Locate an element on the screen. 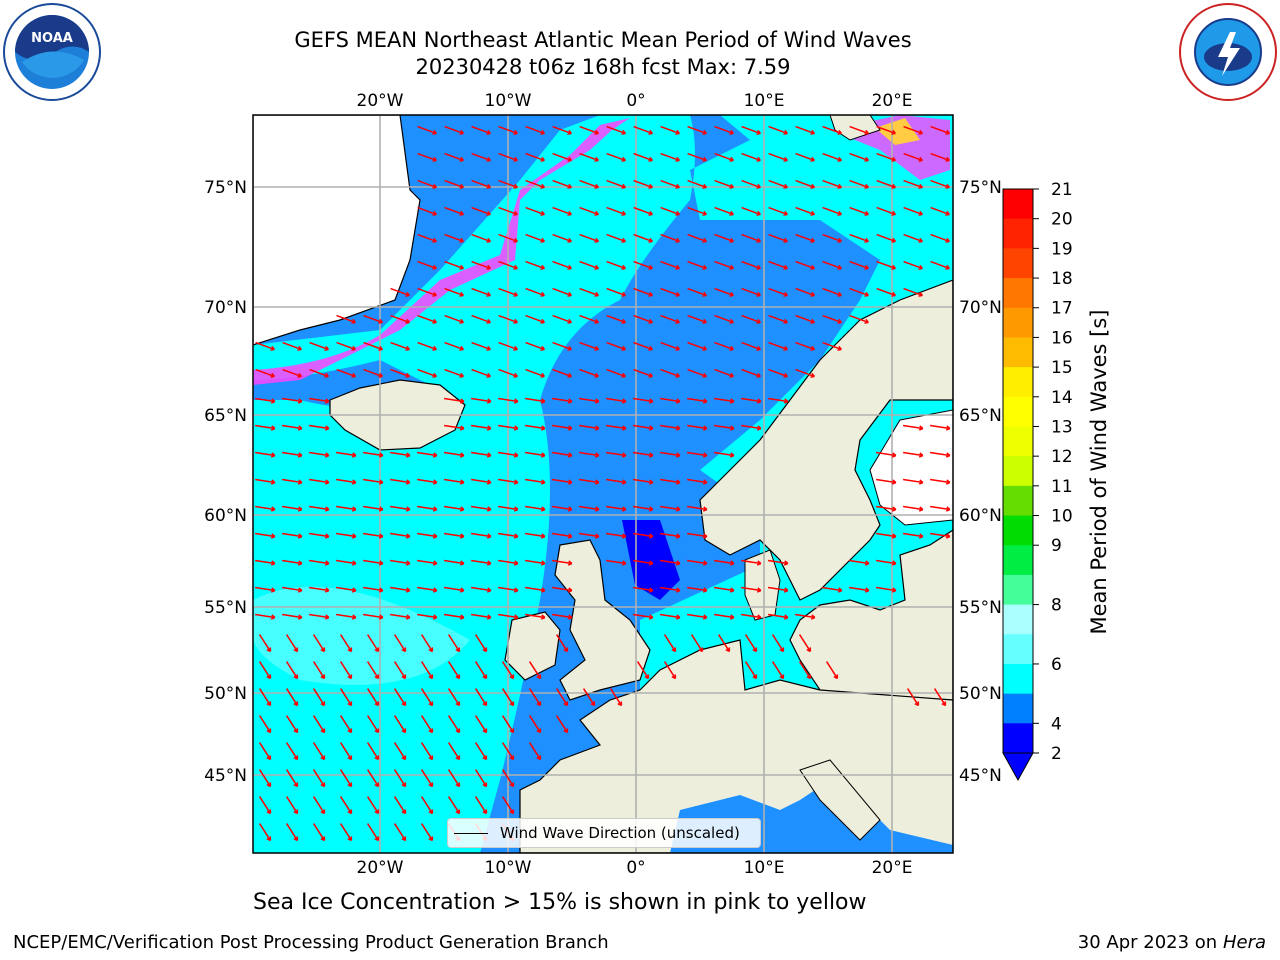  lat-label: 70°N is located at coordinates (980, 308).